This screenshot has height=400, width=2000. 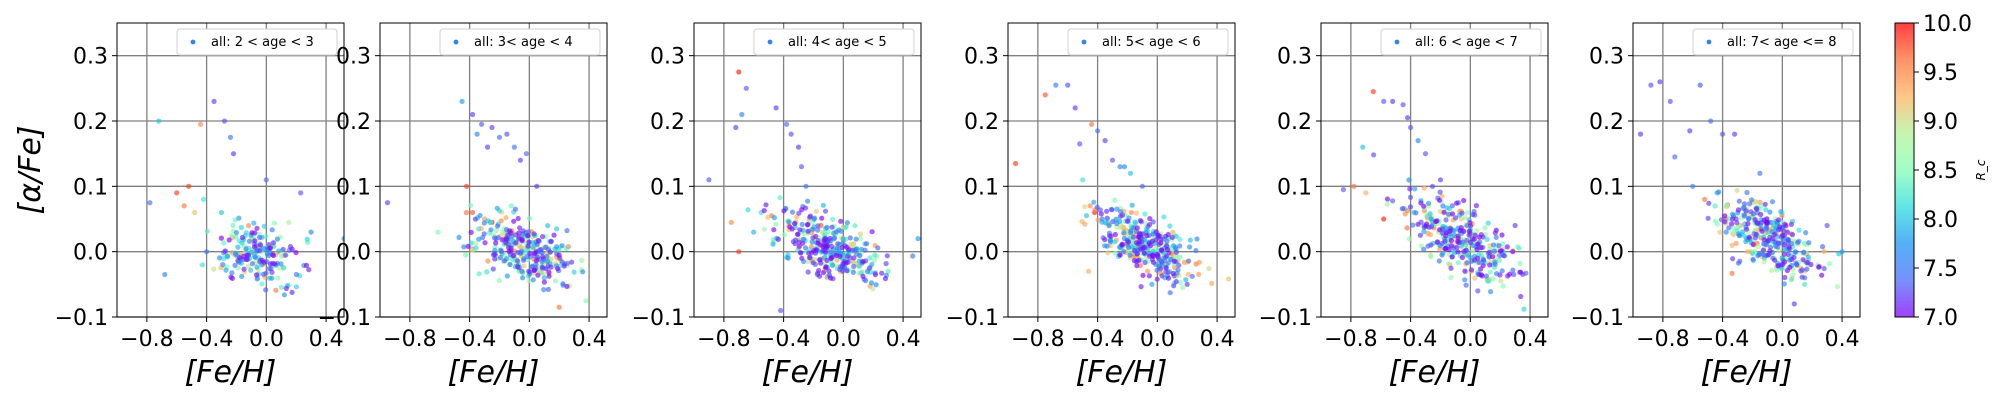 I want to click on y-tick-label: 0.0, so click(x=1606, y=253).